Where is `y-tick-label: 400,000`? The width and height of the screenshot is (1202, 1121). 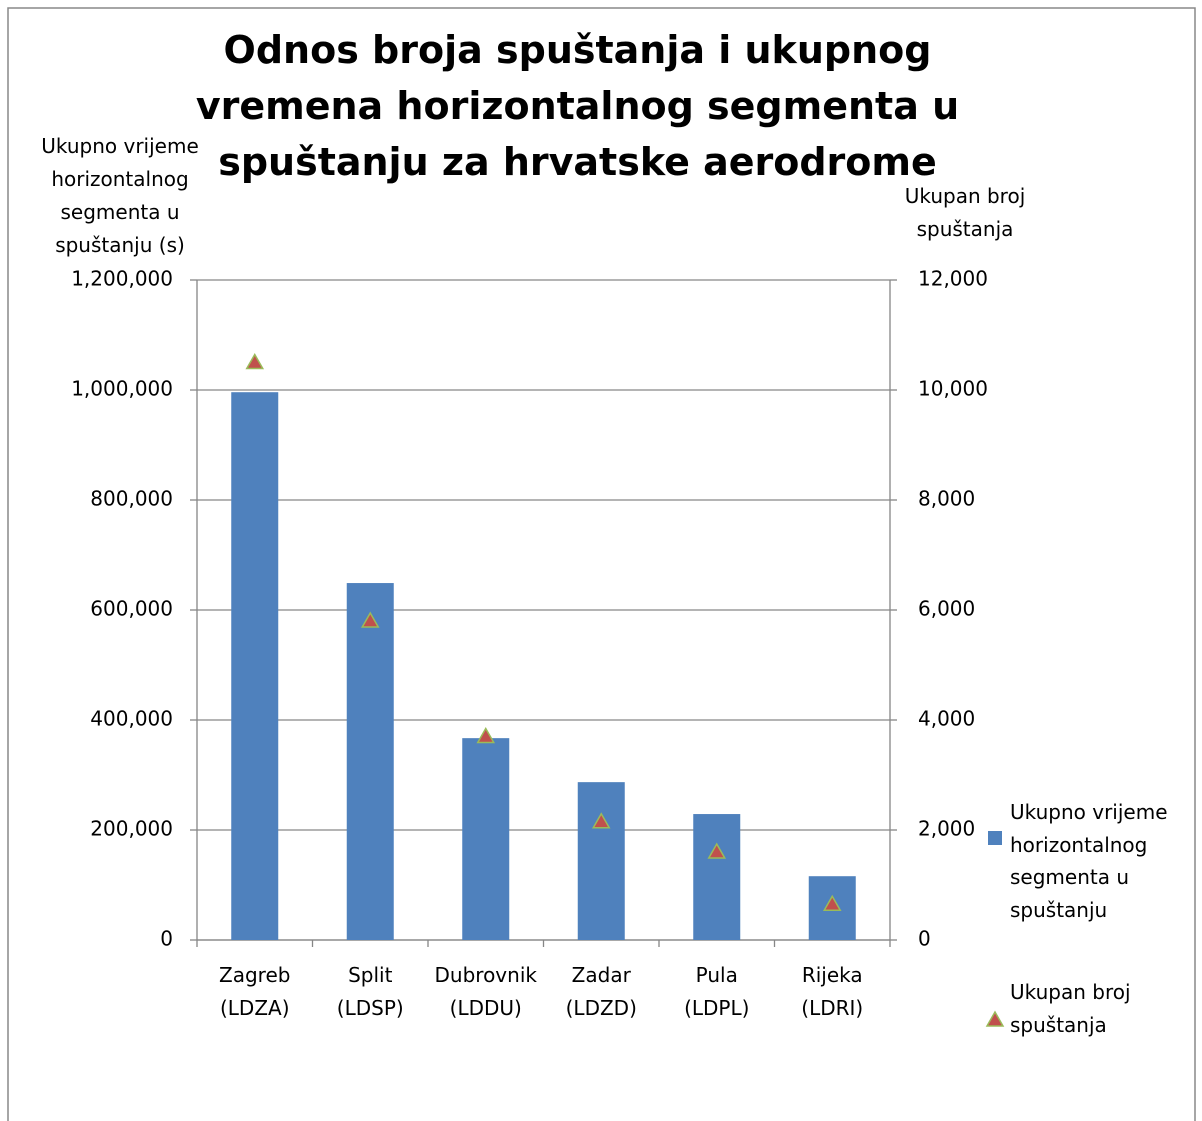 y-tick-label: 400,000 is located at coordinates (131, 719).